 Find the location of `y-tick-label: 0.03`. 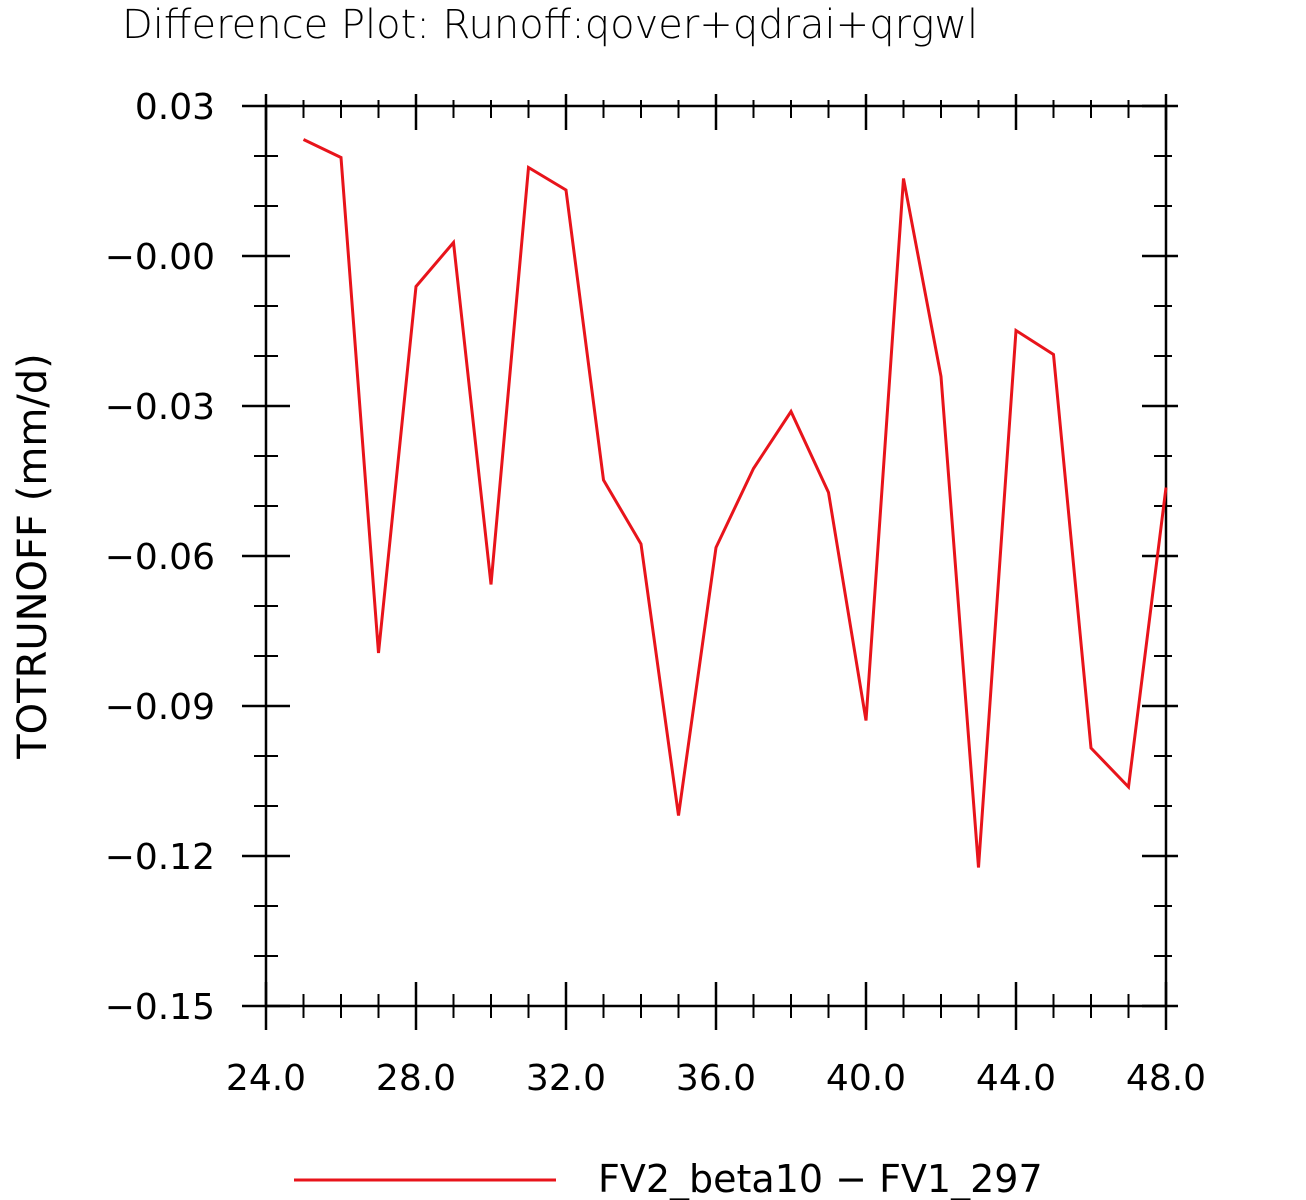

y-tick-label: 0.03 is located at coordinates (175, 107).